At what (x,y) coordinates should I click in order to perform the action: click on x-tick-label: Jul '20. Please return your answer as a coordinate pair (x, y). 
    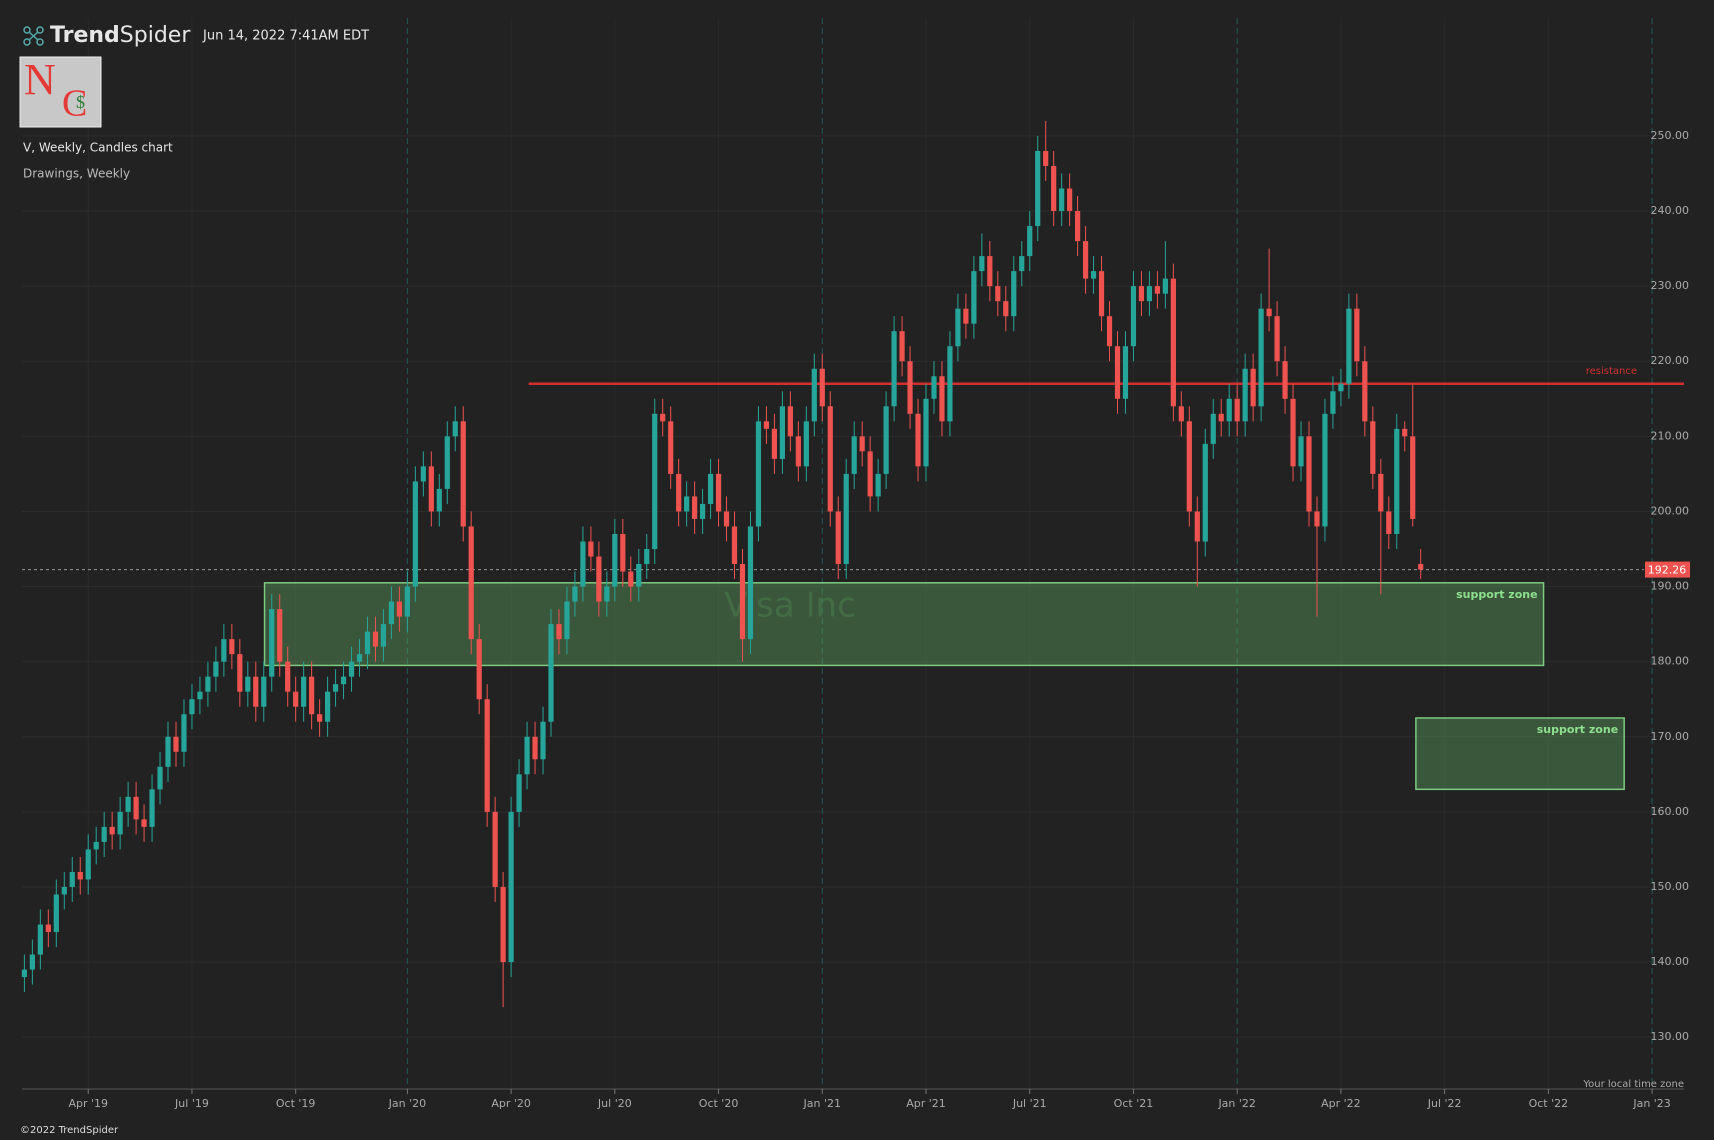
    Looking at the image, I should click on (614, 1103).